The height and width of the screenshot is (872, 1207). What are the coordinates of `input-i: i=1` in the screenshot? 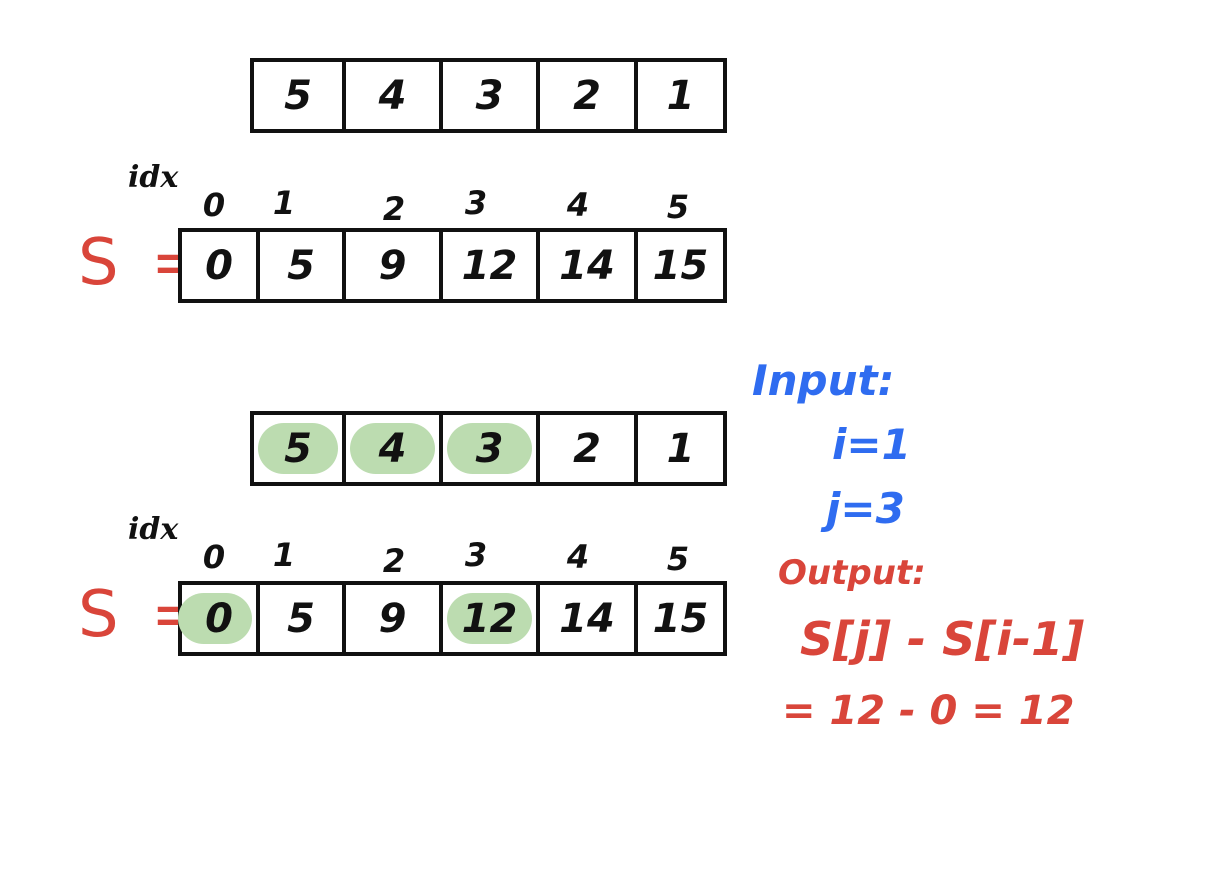 It's located at (871, 444).